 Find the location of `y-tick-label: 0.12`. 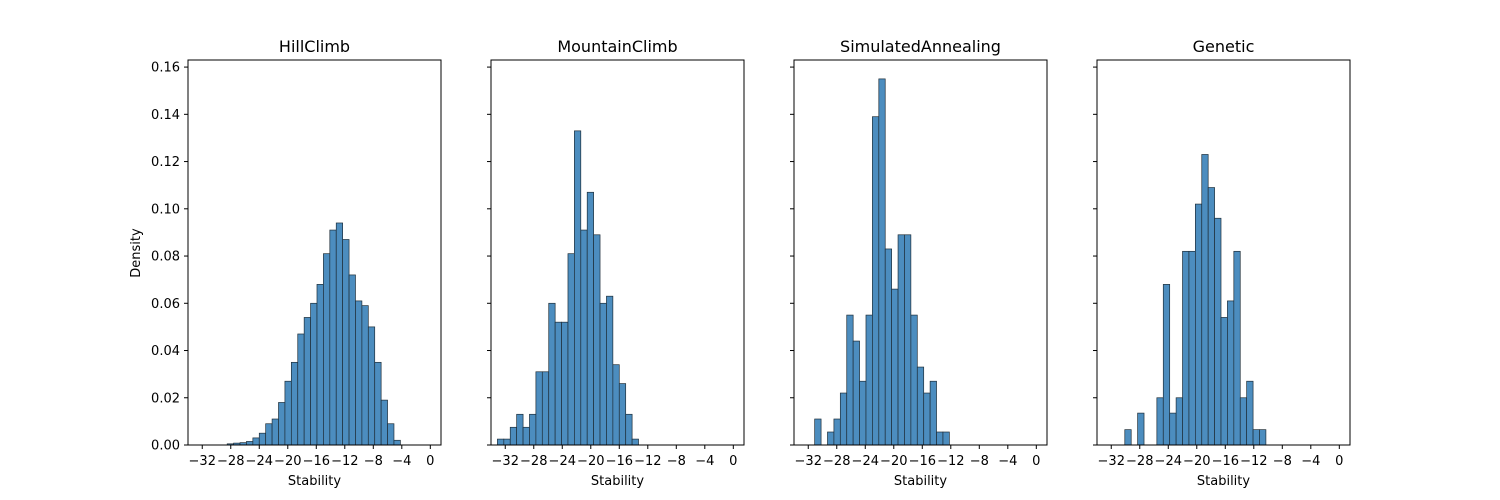

y-tick-label: 0.12 is located at coordinates (165, 162).